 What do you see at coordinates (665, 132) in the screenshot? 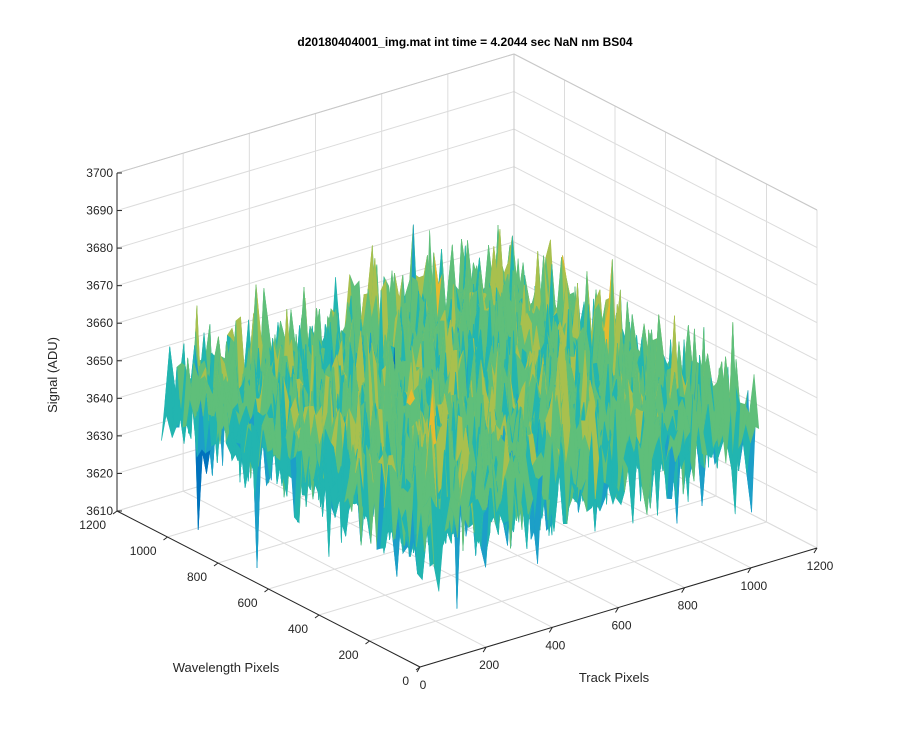
I see `box-edge-top-right` at bounding box center [665, 132].